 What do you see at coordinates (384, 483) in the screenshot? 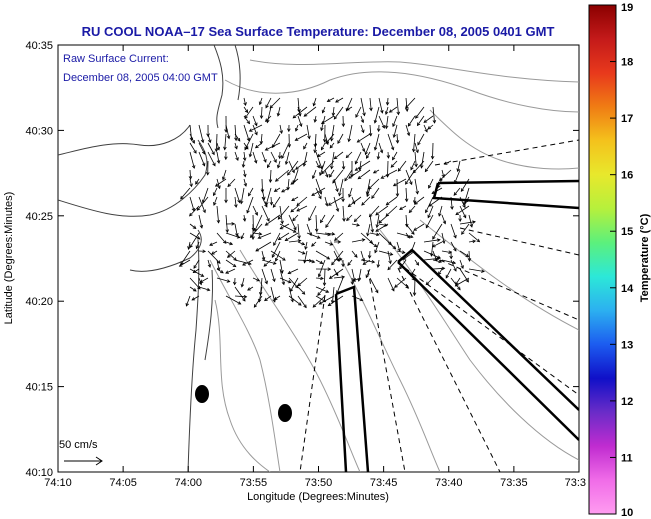
I see `x-tick-label: 73:45` at bounding box center [384, 483].